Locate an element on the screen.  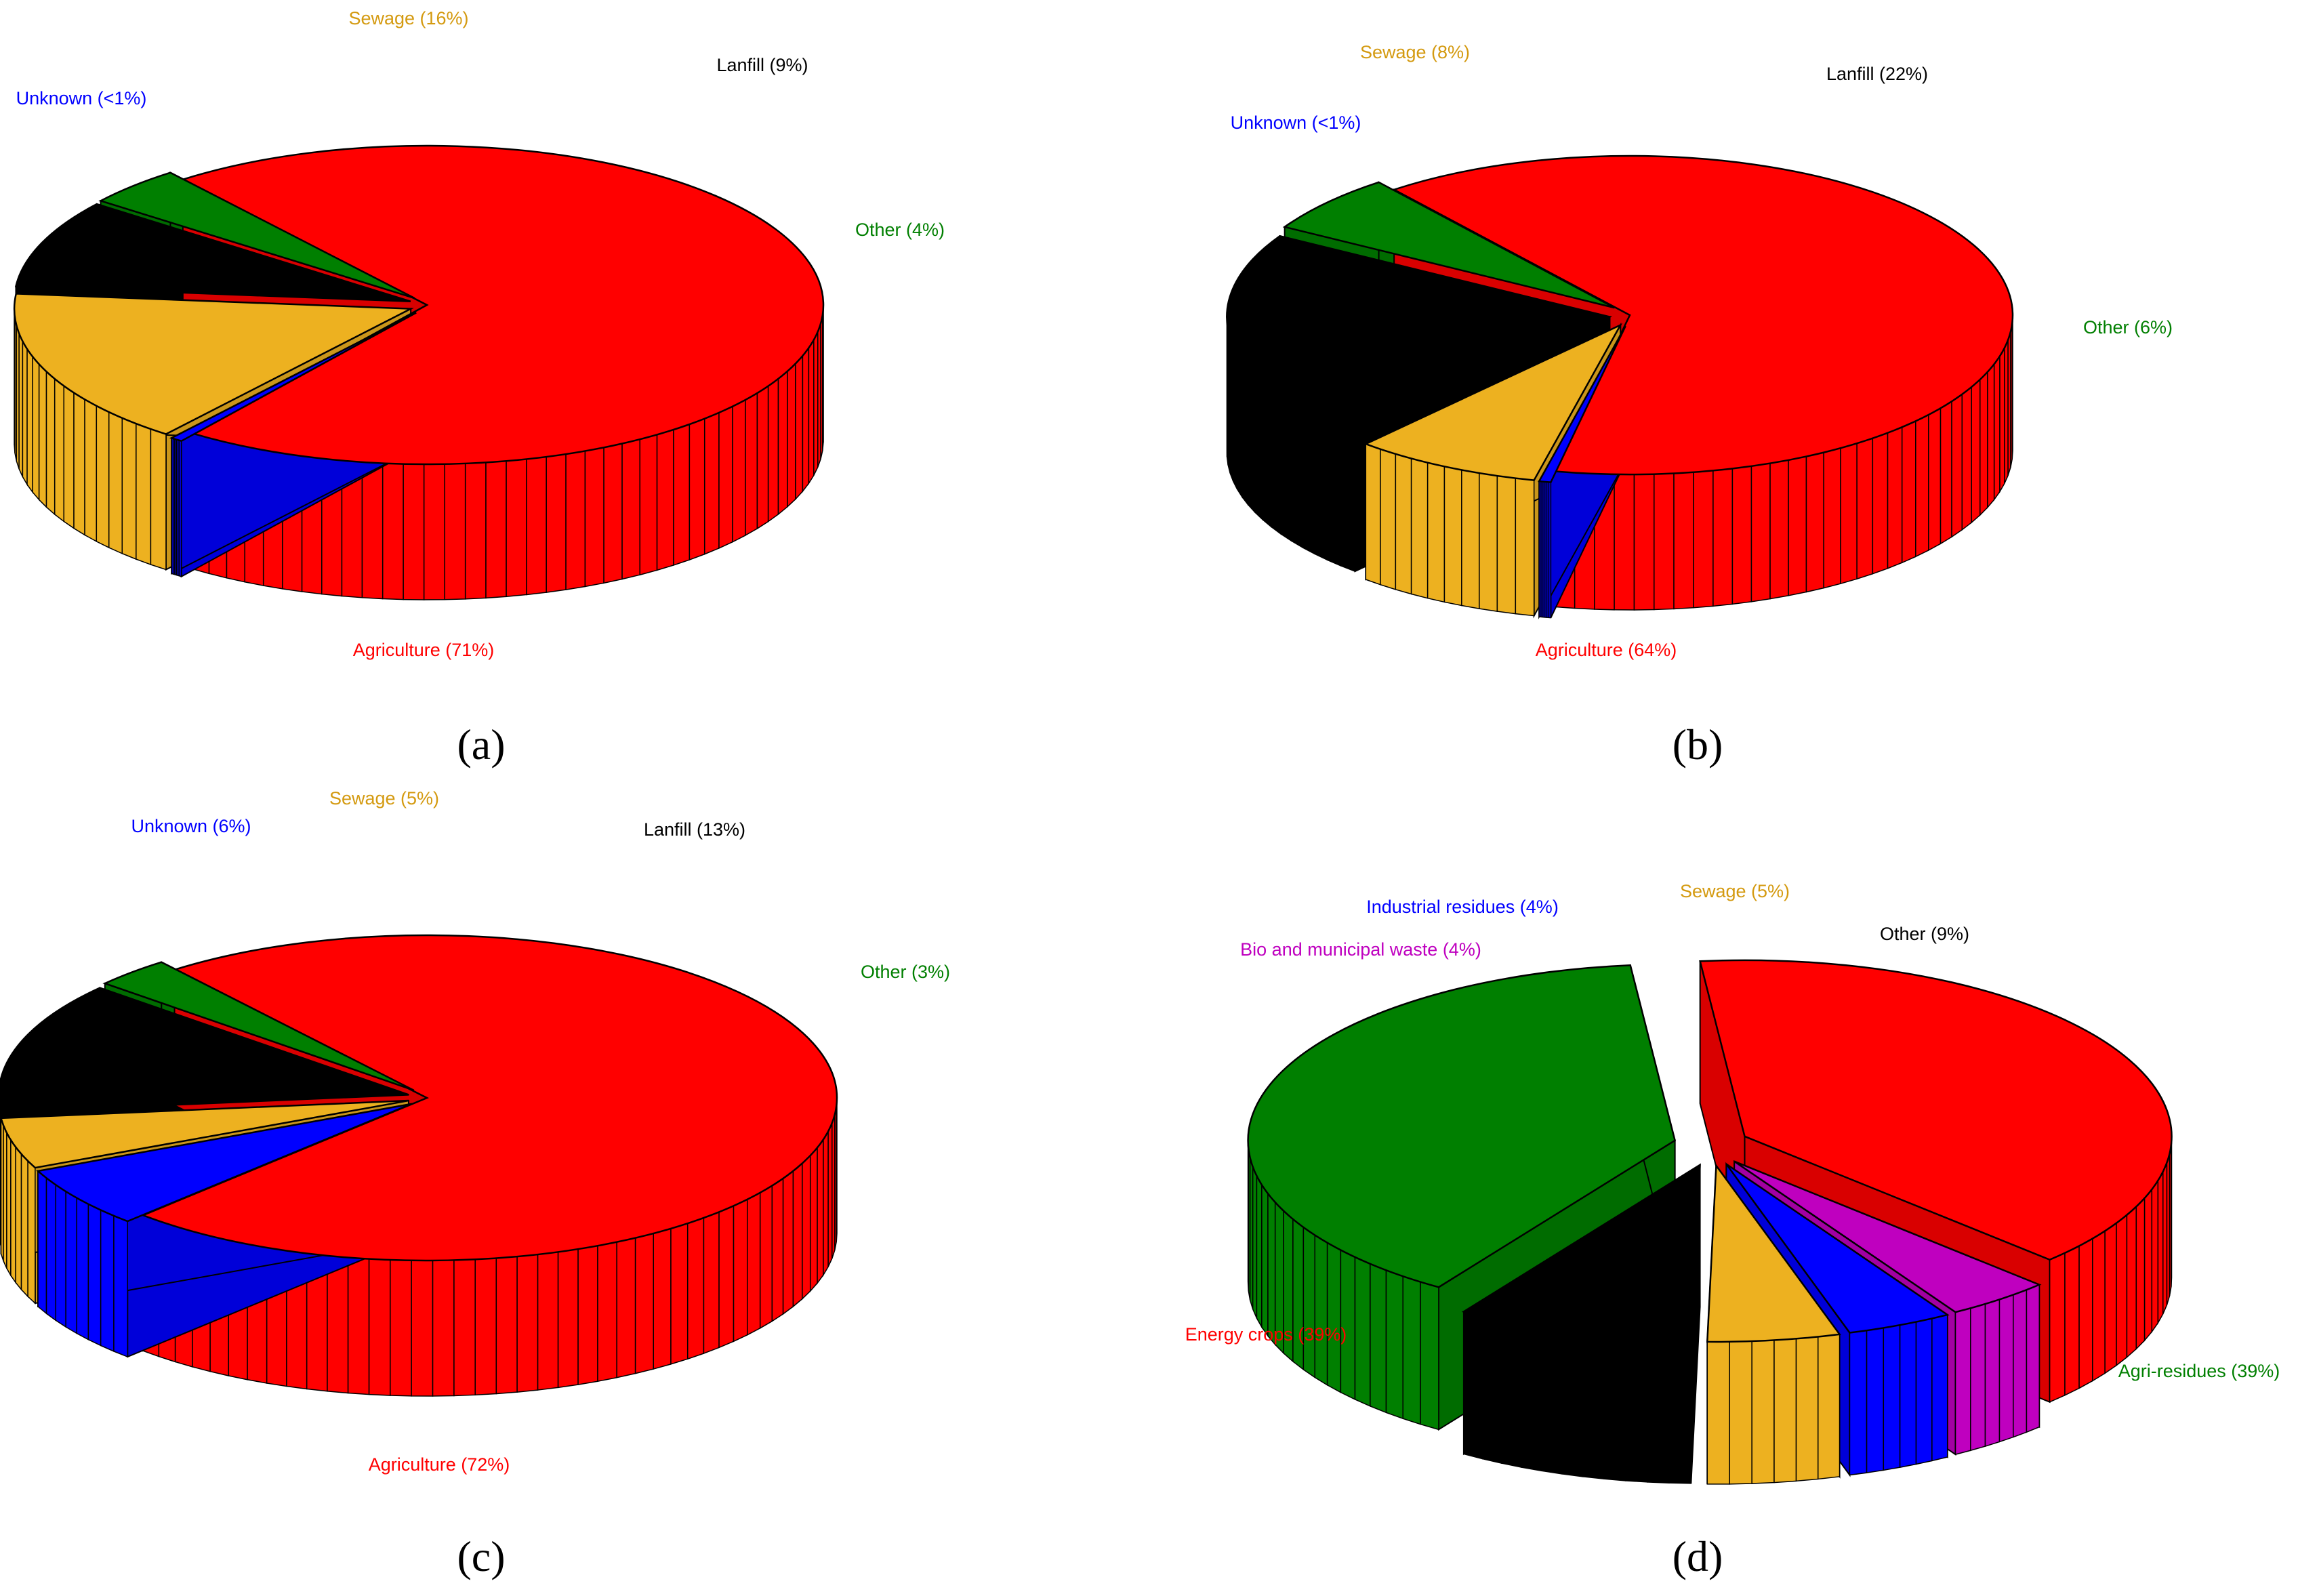
pie-b-slices is located at coordinates (1620, 387).